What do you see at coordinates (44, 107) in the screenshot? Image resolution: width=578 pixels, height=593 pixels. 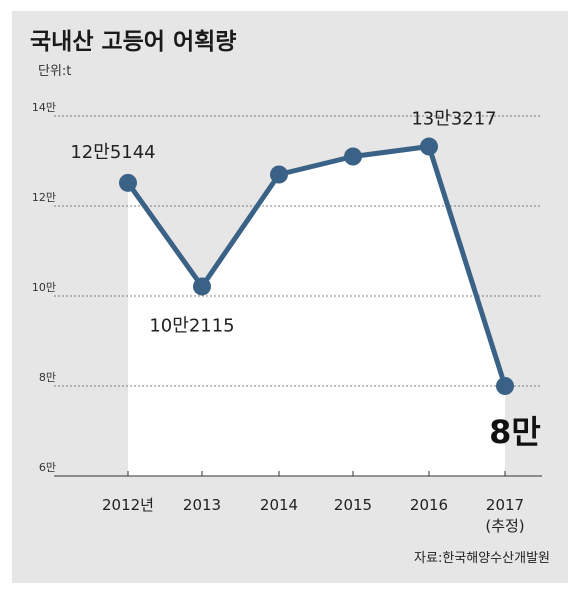 I see `y-tick-label: 14만` at bounding box center [44, 107].